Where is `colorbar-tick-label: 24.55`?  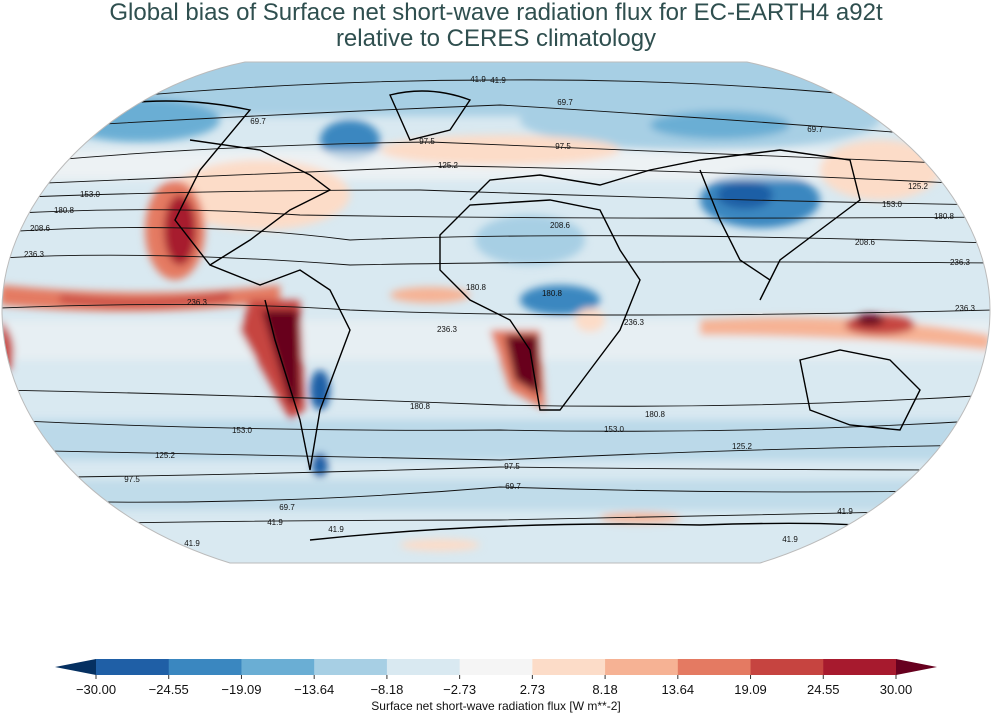
colorbar-tick-label: 24.55 is located at coordinates (823, 689).